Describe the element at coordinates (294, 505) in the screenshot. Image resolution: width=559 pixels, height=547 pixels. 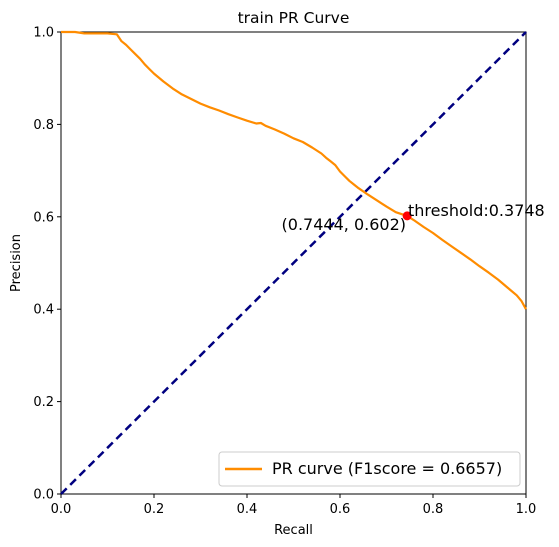
I see `x-axis-ticks: 0.0 0.2 0.4 0.6 0.8 1.0` at that location.